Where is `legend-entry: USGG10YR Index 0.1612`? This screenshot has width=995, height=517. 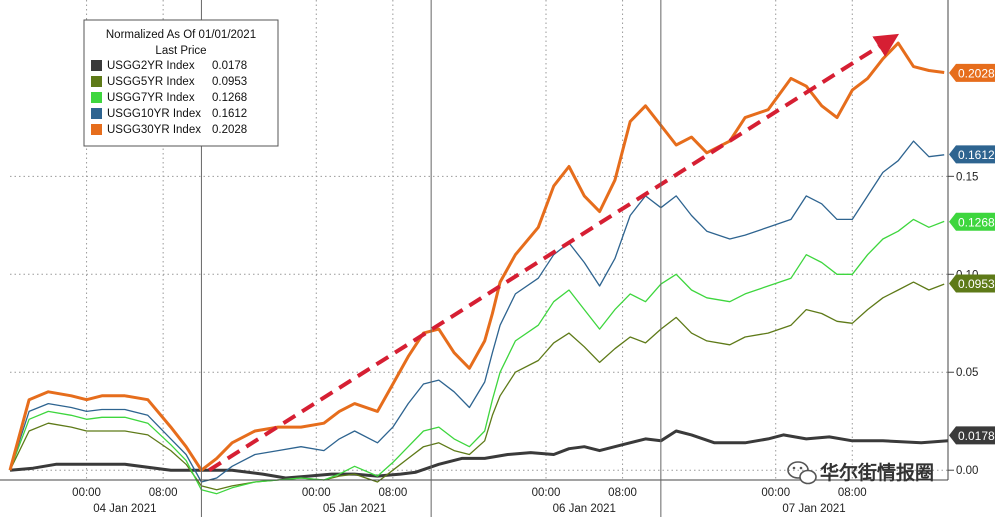 legend-entry: USGG10YR Index 0.1612 is located at coordinates (169, 114).